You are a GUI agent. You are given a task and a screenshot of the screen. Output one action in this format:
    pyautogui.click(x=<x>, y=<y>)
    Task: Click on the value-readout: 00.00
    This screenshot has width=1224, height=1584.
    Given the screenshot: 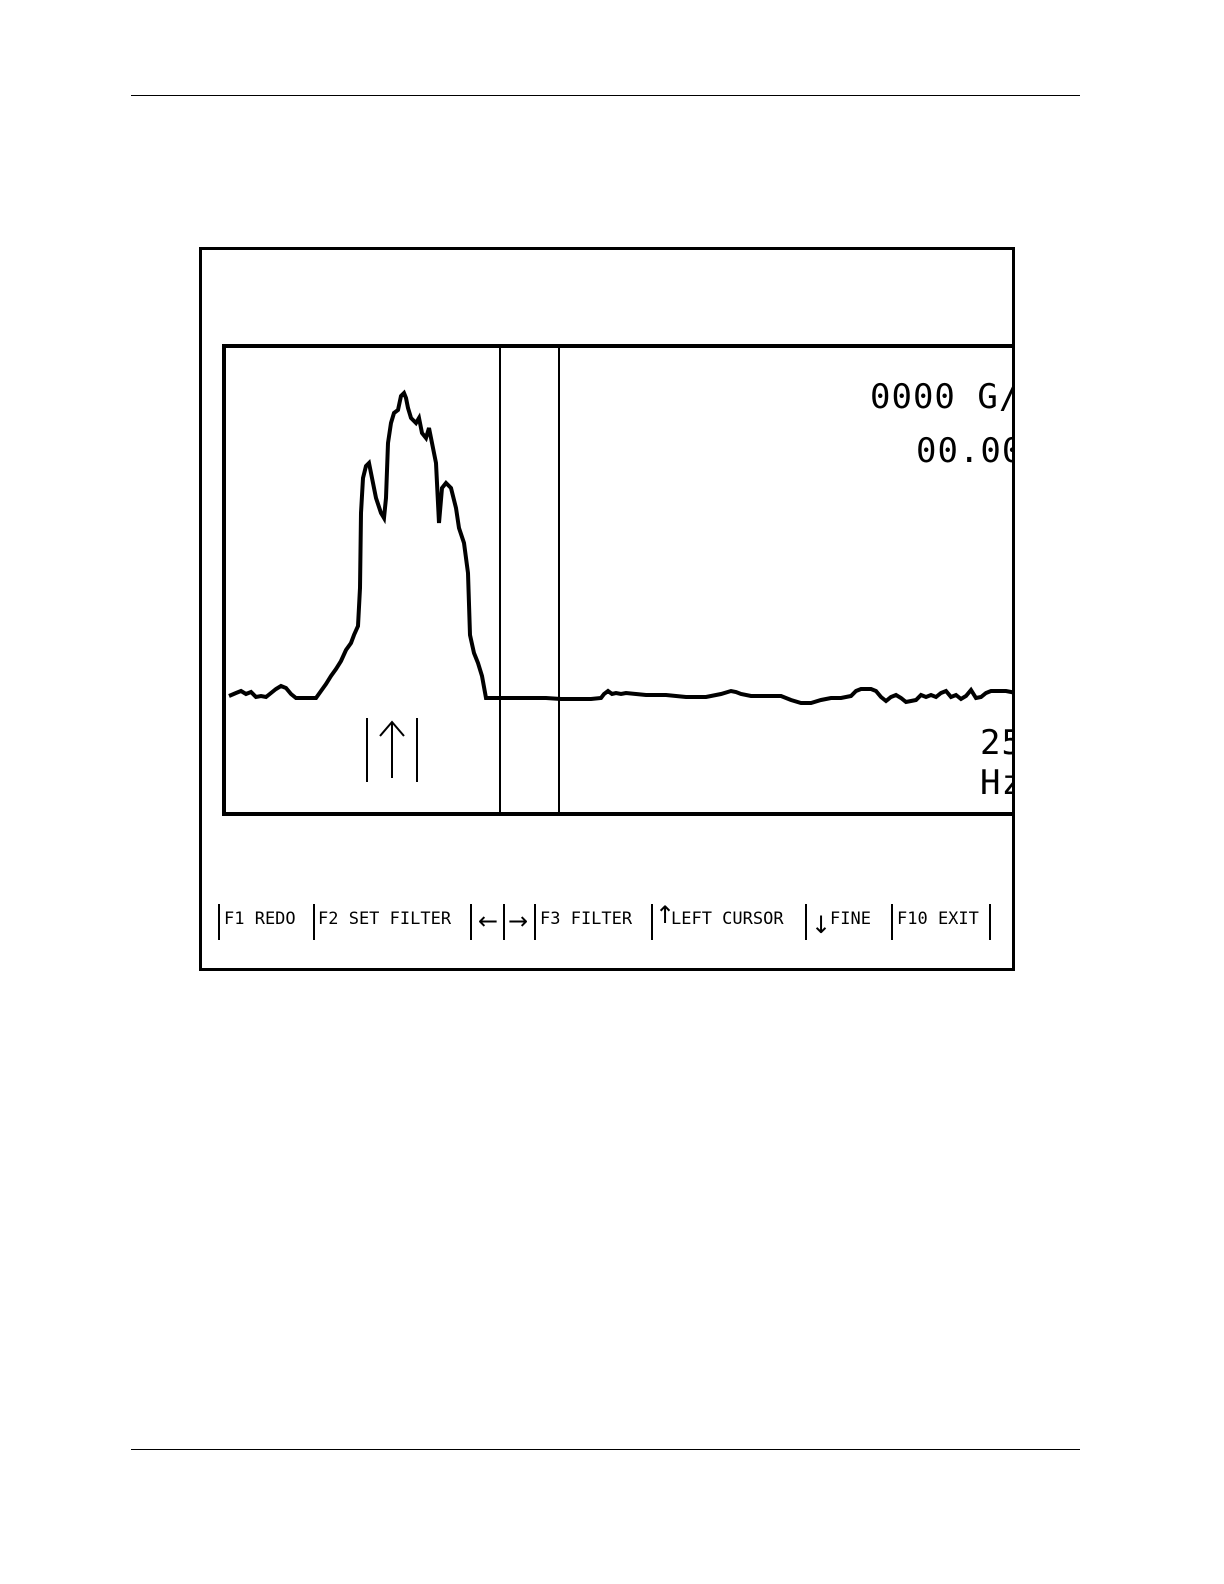 What is the action you would take?
    pyautogui.click(x=965, y=451)
    